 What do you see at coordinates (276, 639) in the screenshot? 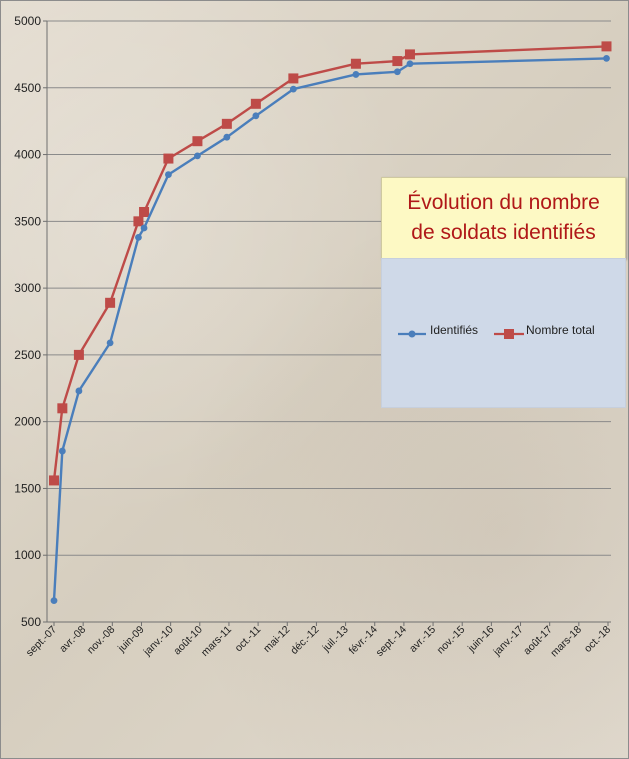
I see `x-tick-label: mai-12` at bounding box center [276, 639].